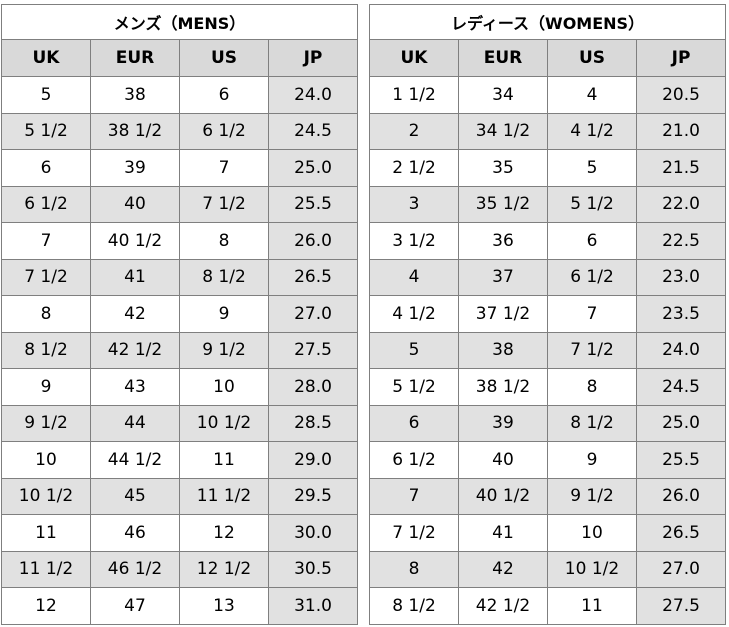 The image size is (729, 627). I want to click on mens-cell-uk: 7, so click(46, 241).